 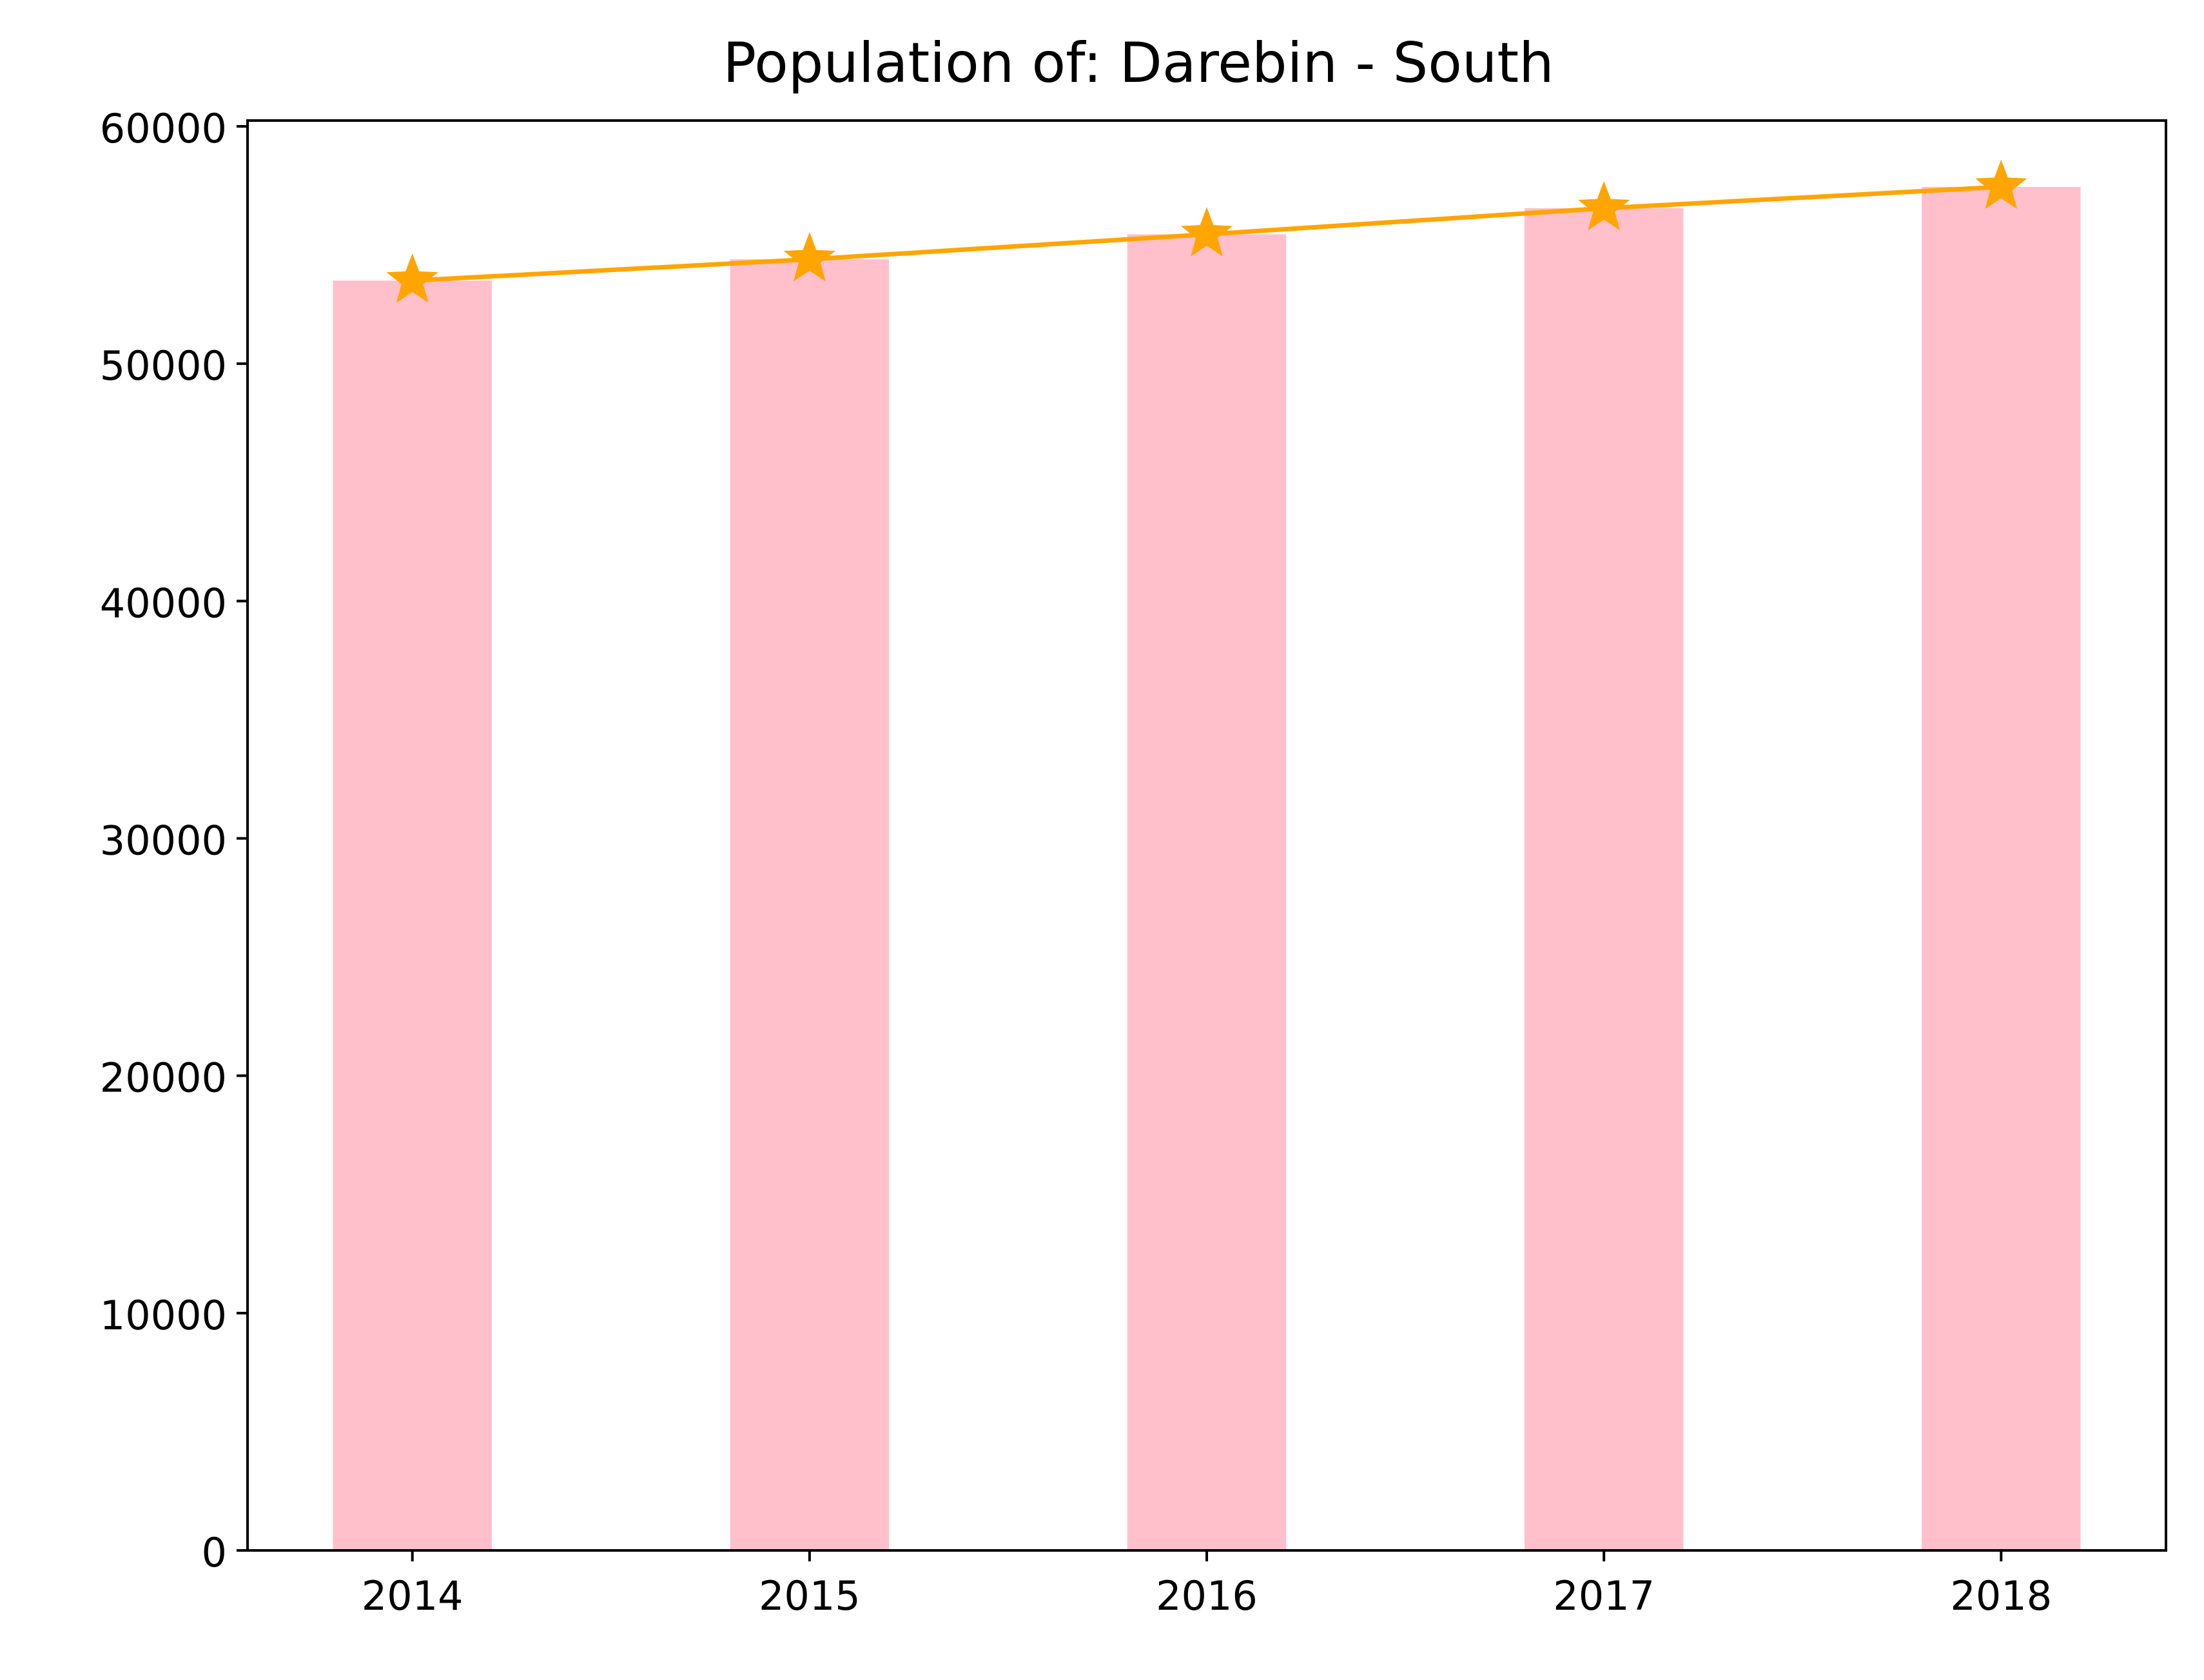 I want to click on point-marker-2015, so click(x=810, y=256).